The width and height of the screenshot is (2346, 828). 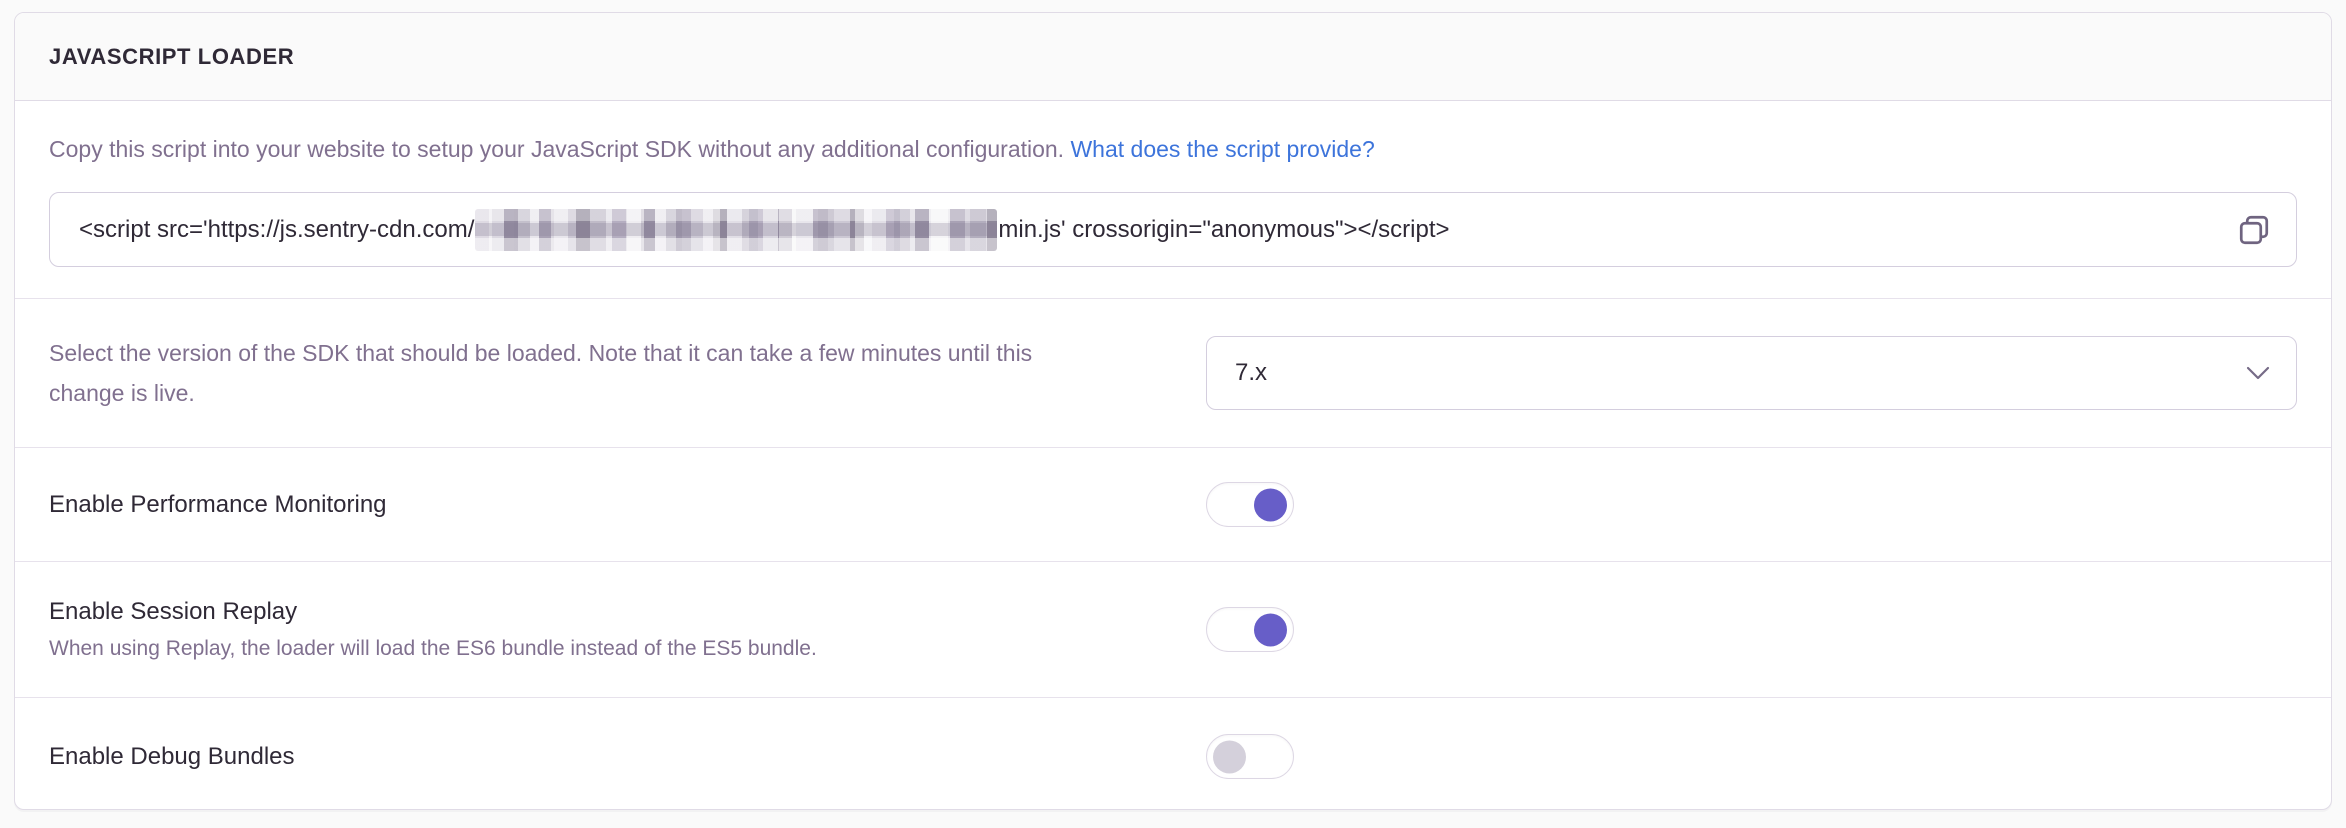 What do you see at coordinates (1173, 753) in the screenshot?
I see `debug-bundles-row: Enable Debug Bundles` at bounding box center [1173, 753].